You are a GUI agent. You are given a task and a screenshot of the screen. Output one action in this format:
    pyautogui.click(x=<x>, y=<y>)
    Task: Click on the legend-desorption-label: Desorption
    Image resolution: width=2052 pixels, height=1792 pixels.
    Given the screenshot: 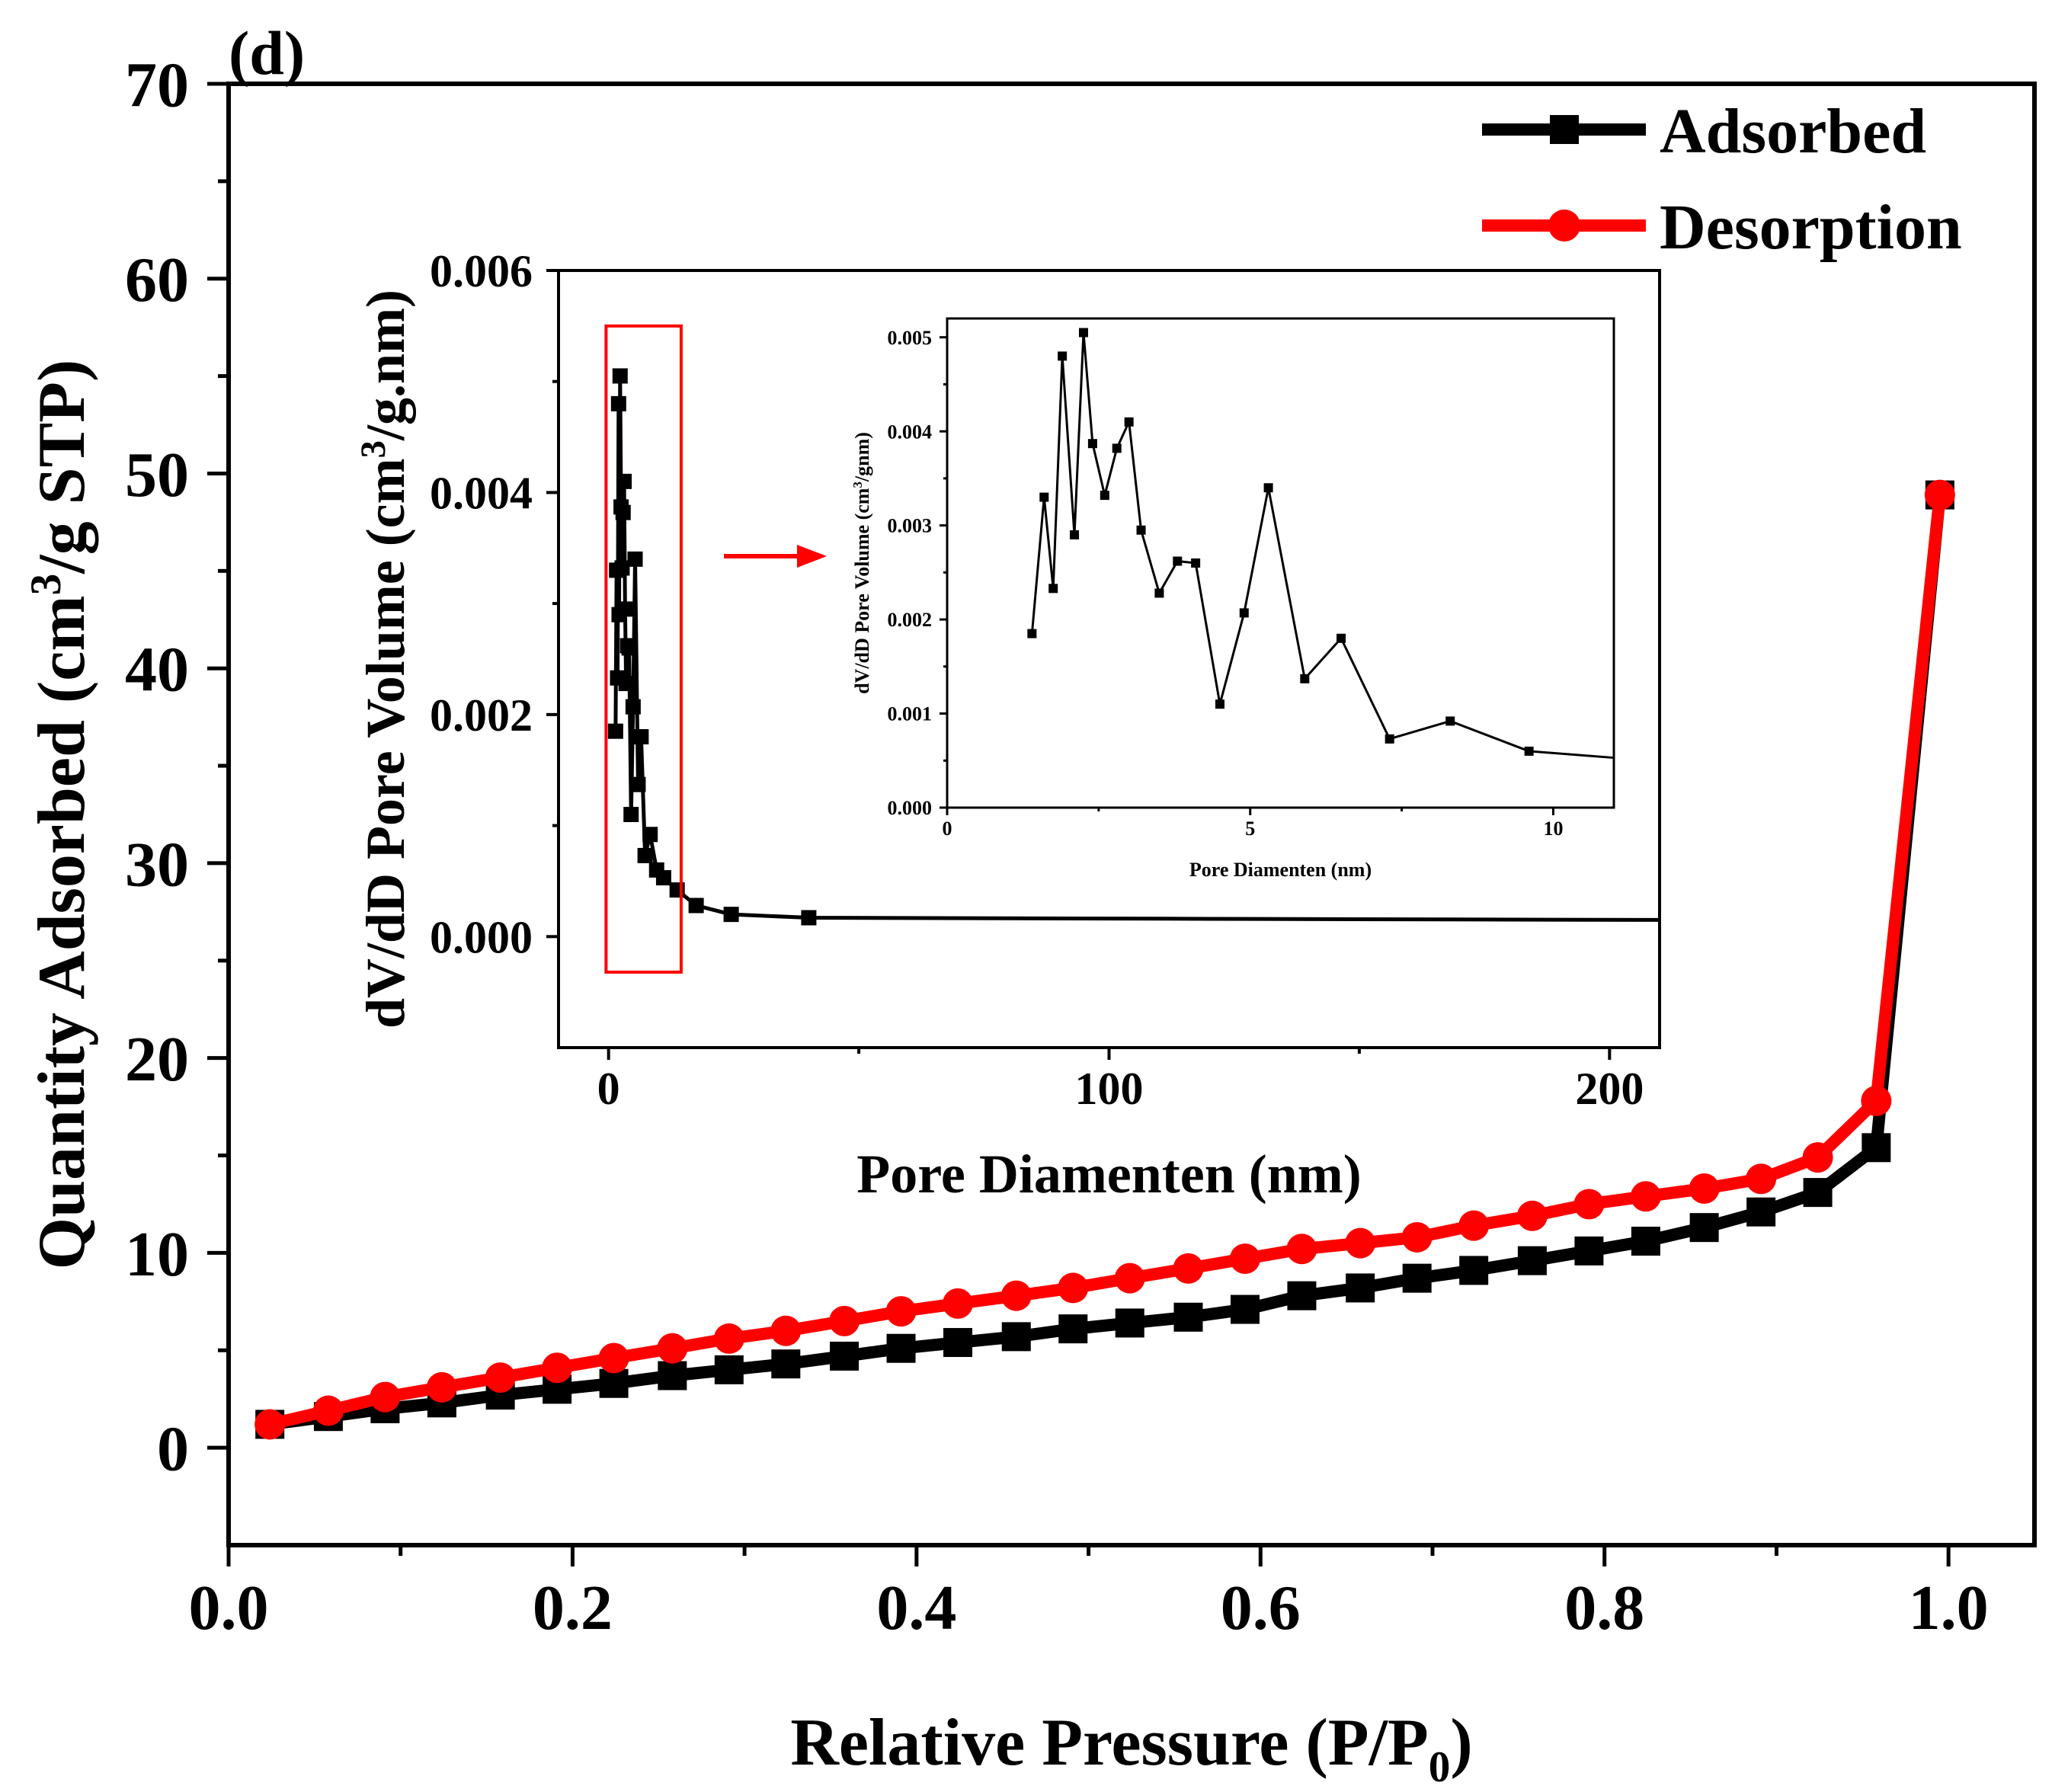 What is the action you would take?
    pyautogui.click(x=1811, y=227)
    